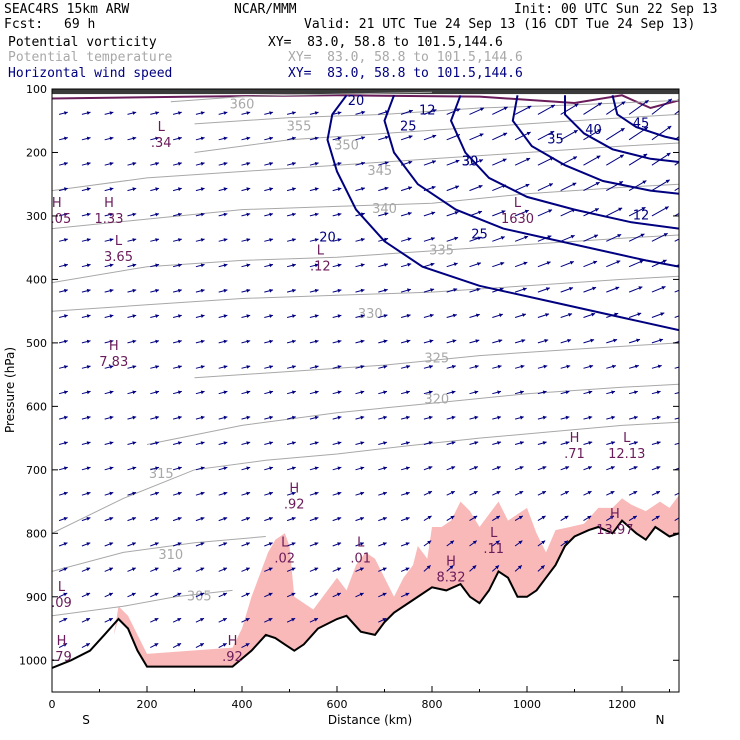 This screenshot has height=740, width=740. What do you see at coordinates (356, 101) in the screenshot?
I see `wind-speed-label-20: 20` at bounding box center [356, 101].